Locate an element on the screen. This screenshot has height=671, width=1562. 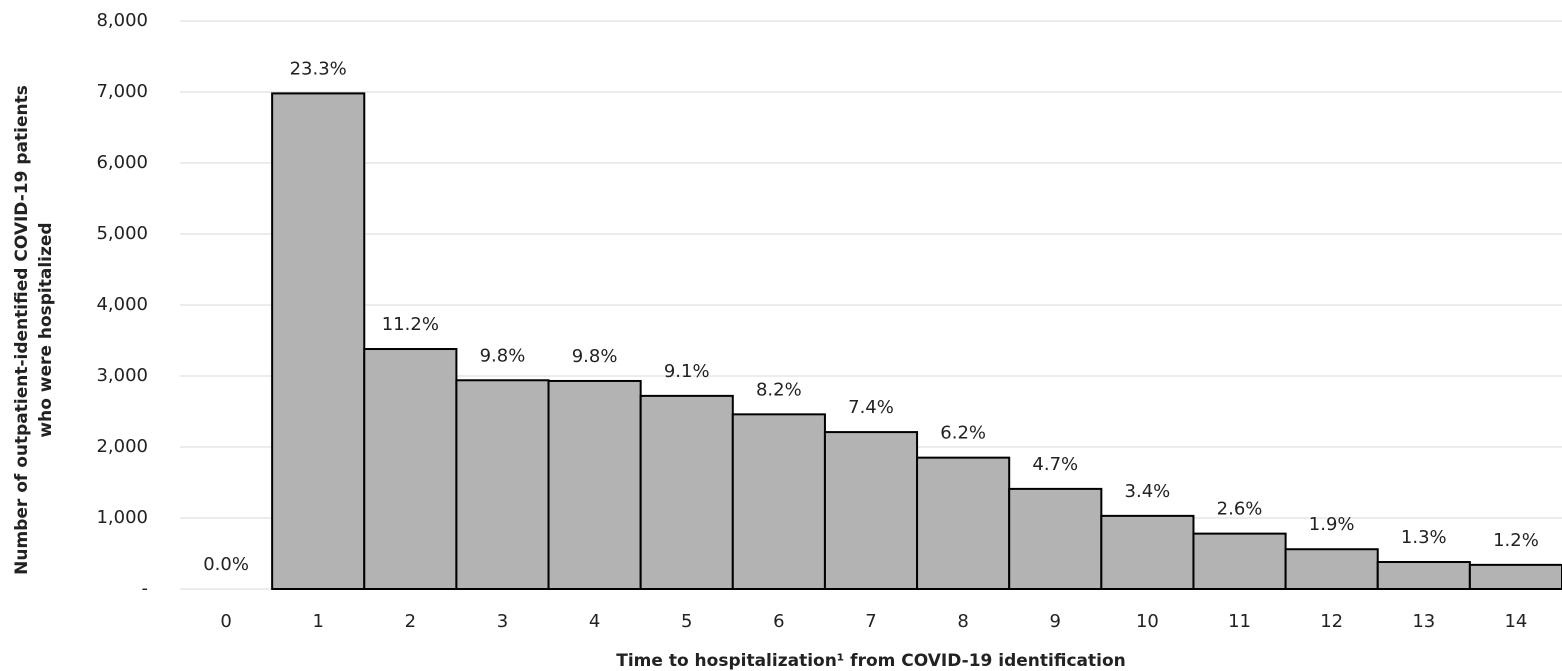
x-tick-label: 13 is located at coordinates (1423, 621).